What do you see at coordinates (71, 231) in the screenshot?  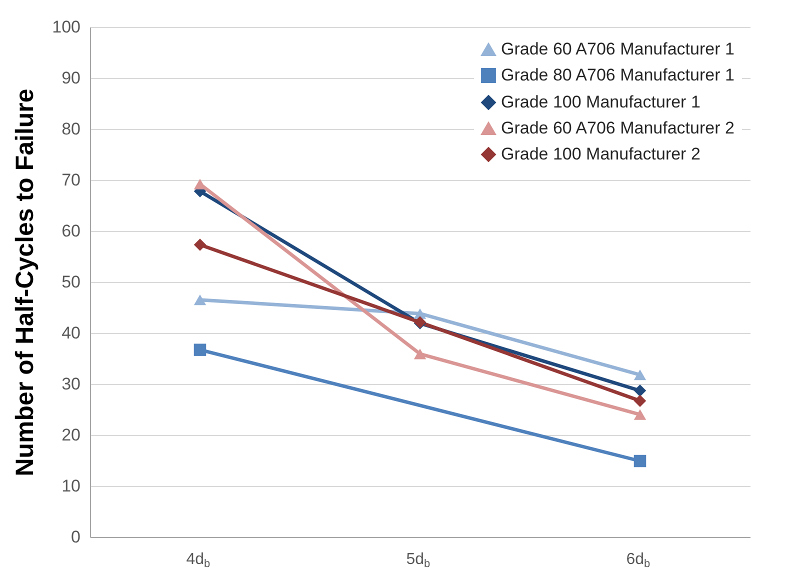 I see `y-tick-label: 60` at bounding box center [71, 231].